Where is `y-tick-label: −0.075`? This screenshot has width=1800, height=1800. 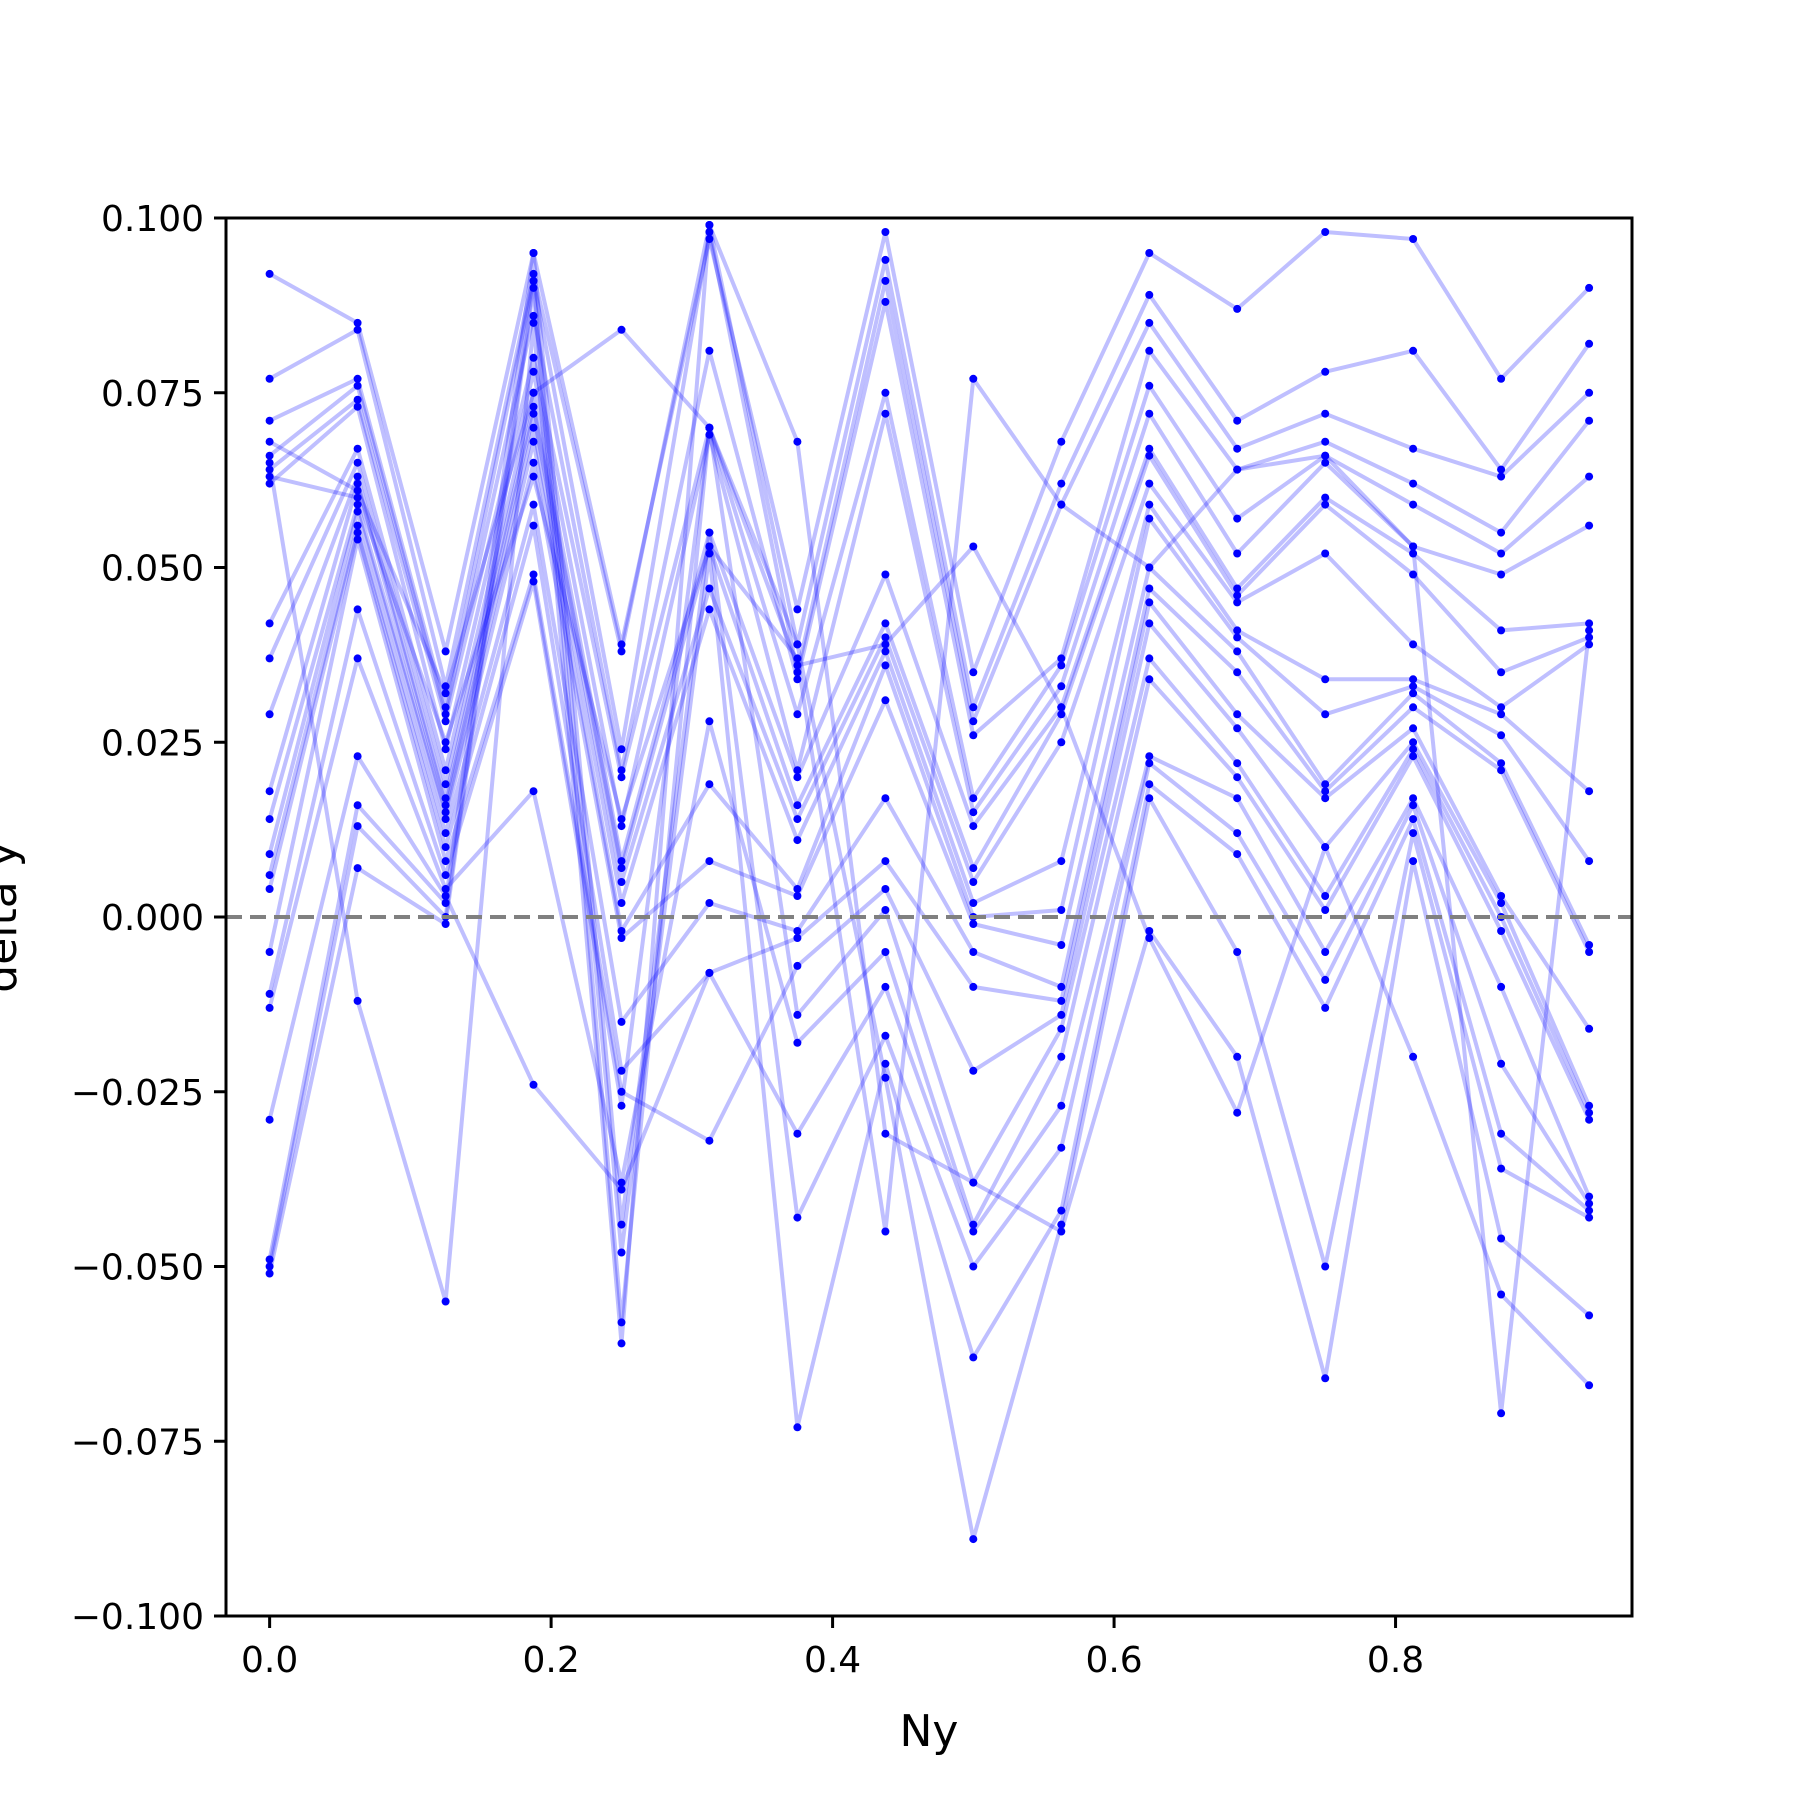 y-tick-label: −0.075 is located at coordinates (137, 1442).